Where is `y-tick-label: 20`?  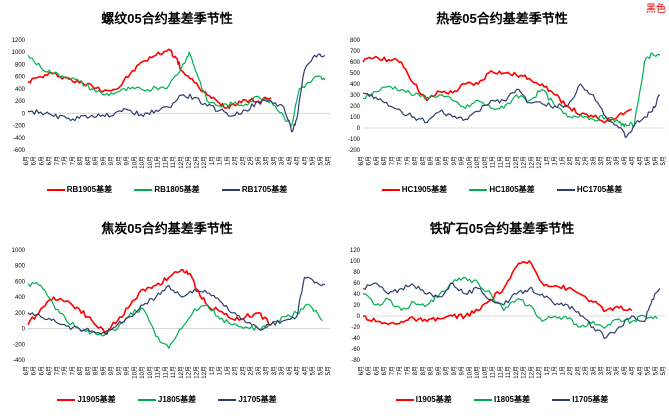
y-tick-label: 20 is located at coordinates (356, 306).